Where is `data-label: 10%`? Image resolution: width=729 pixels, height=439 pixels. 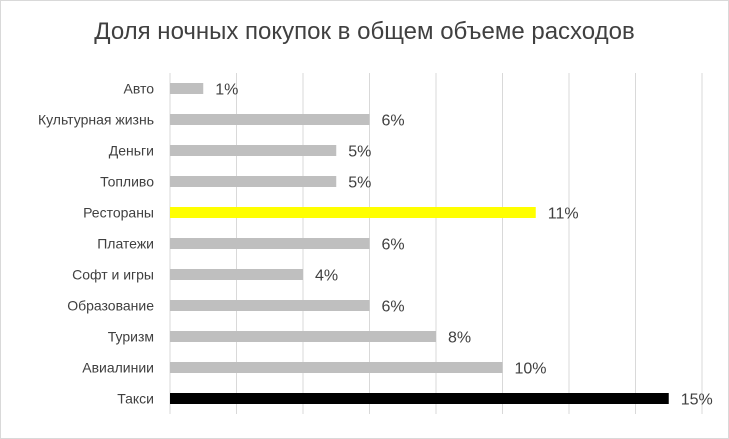
data-label: 10% is located at coordinates (531, 369).